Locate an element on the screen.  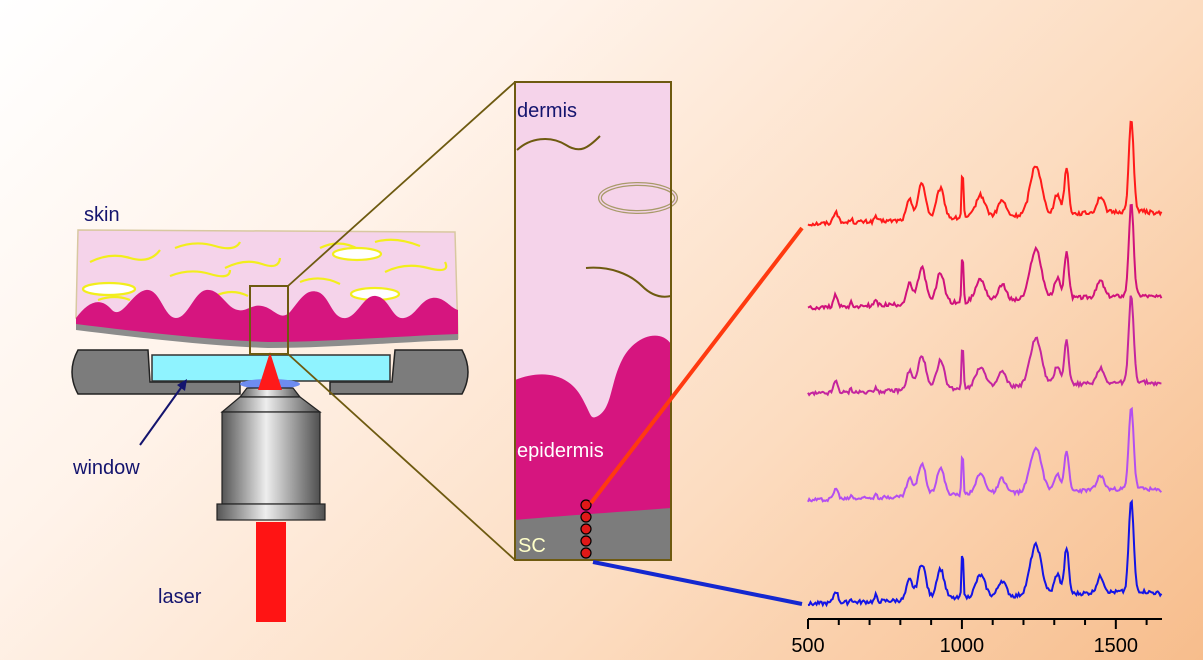
zoom-region-box is located at coordinates (269, 320).